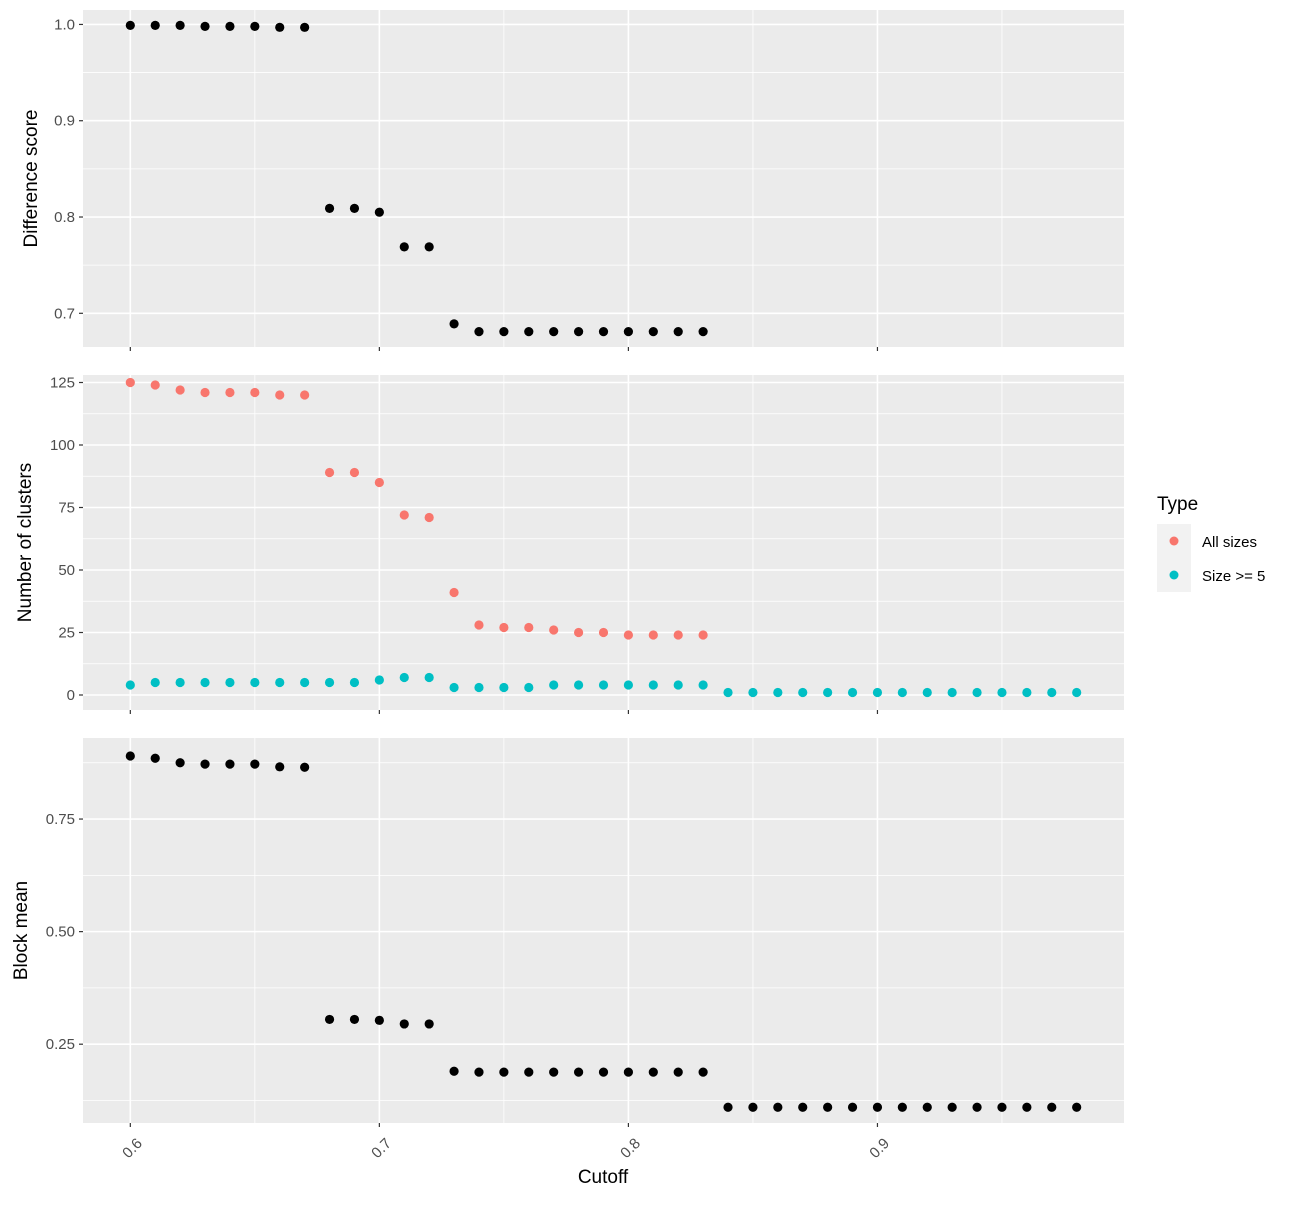  What do you see at coordinates (31, 179) in the screenshot?
I see `y-axis-title: Difference score` at bounding box center [31, 179].